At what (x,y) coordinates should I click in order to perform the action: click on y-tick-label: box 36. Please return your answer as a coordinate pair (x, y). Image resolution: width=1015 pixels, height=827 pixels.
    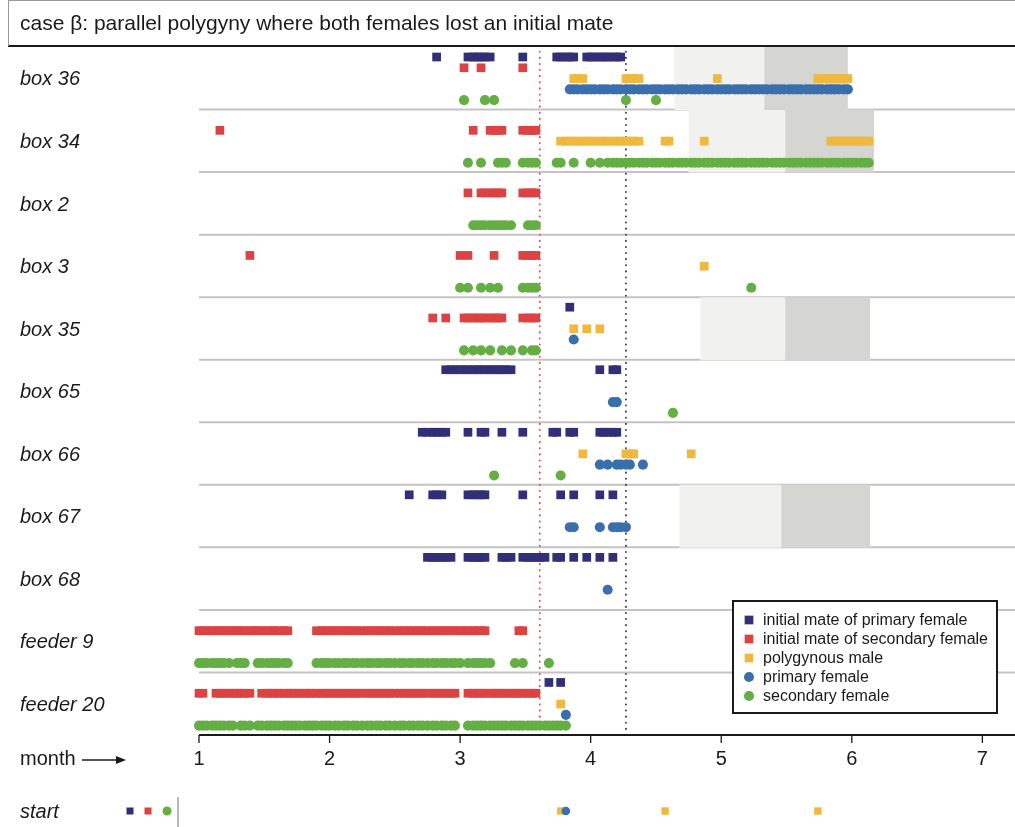
    Looking at the image, I should click on (50, 78).